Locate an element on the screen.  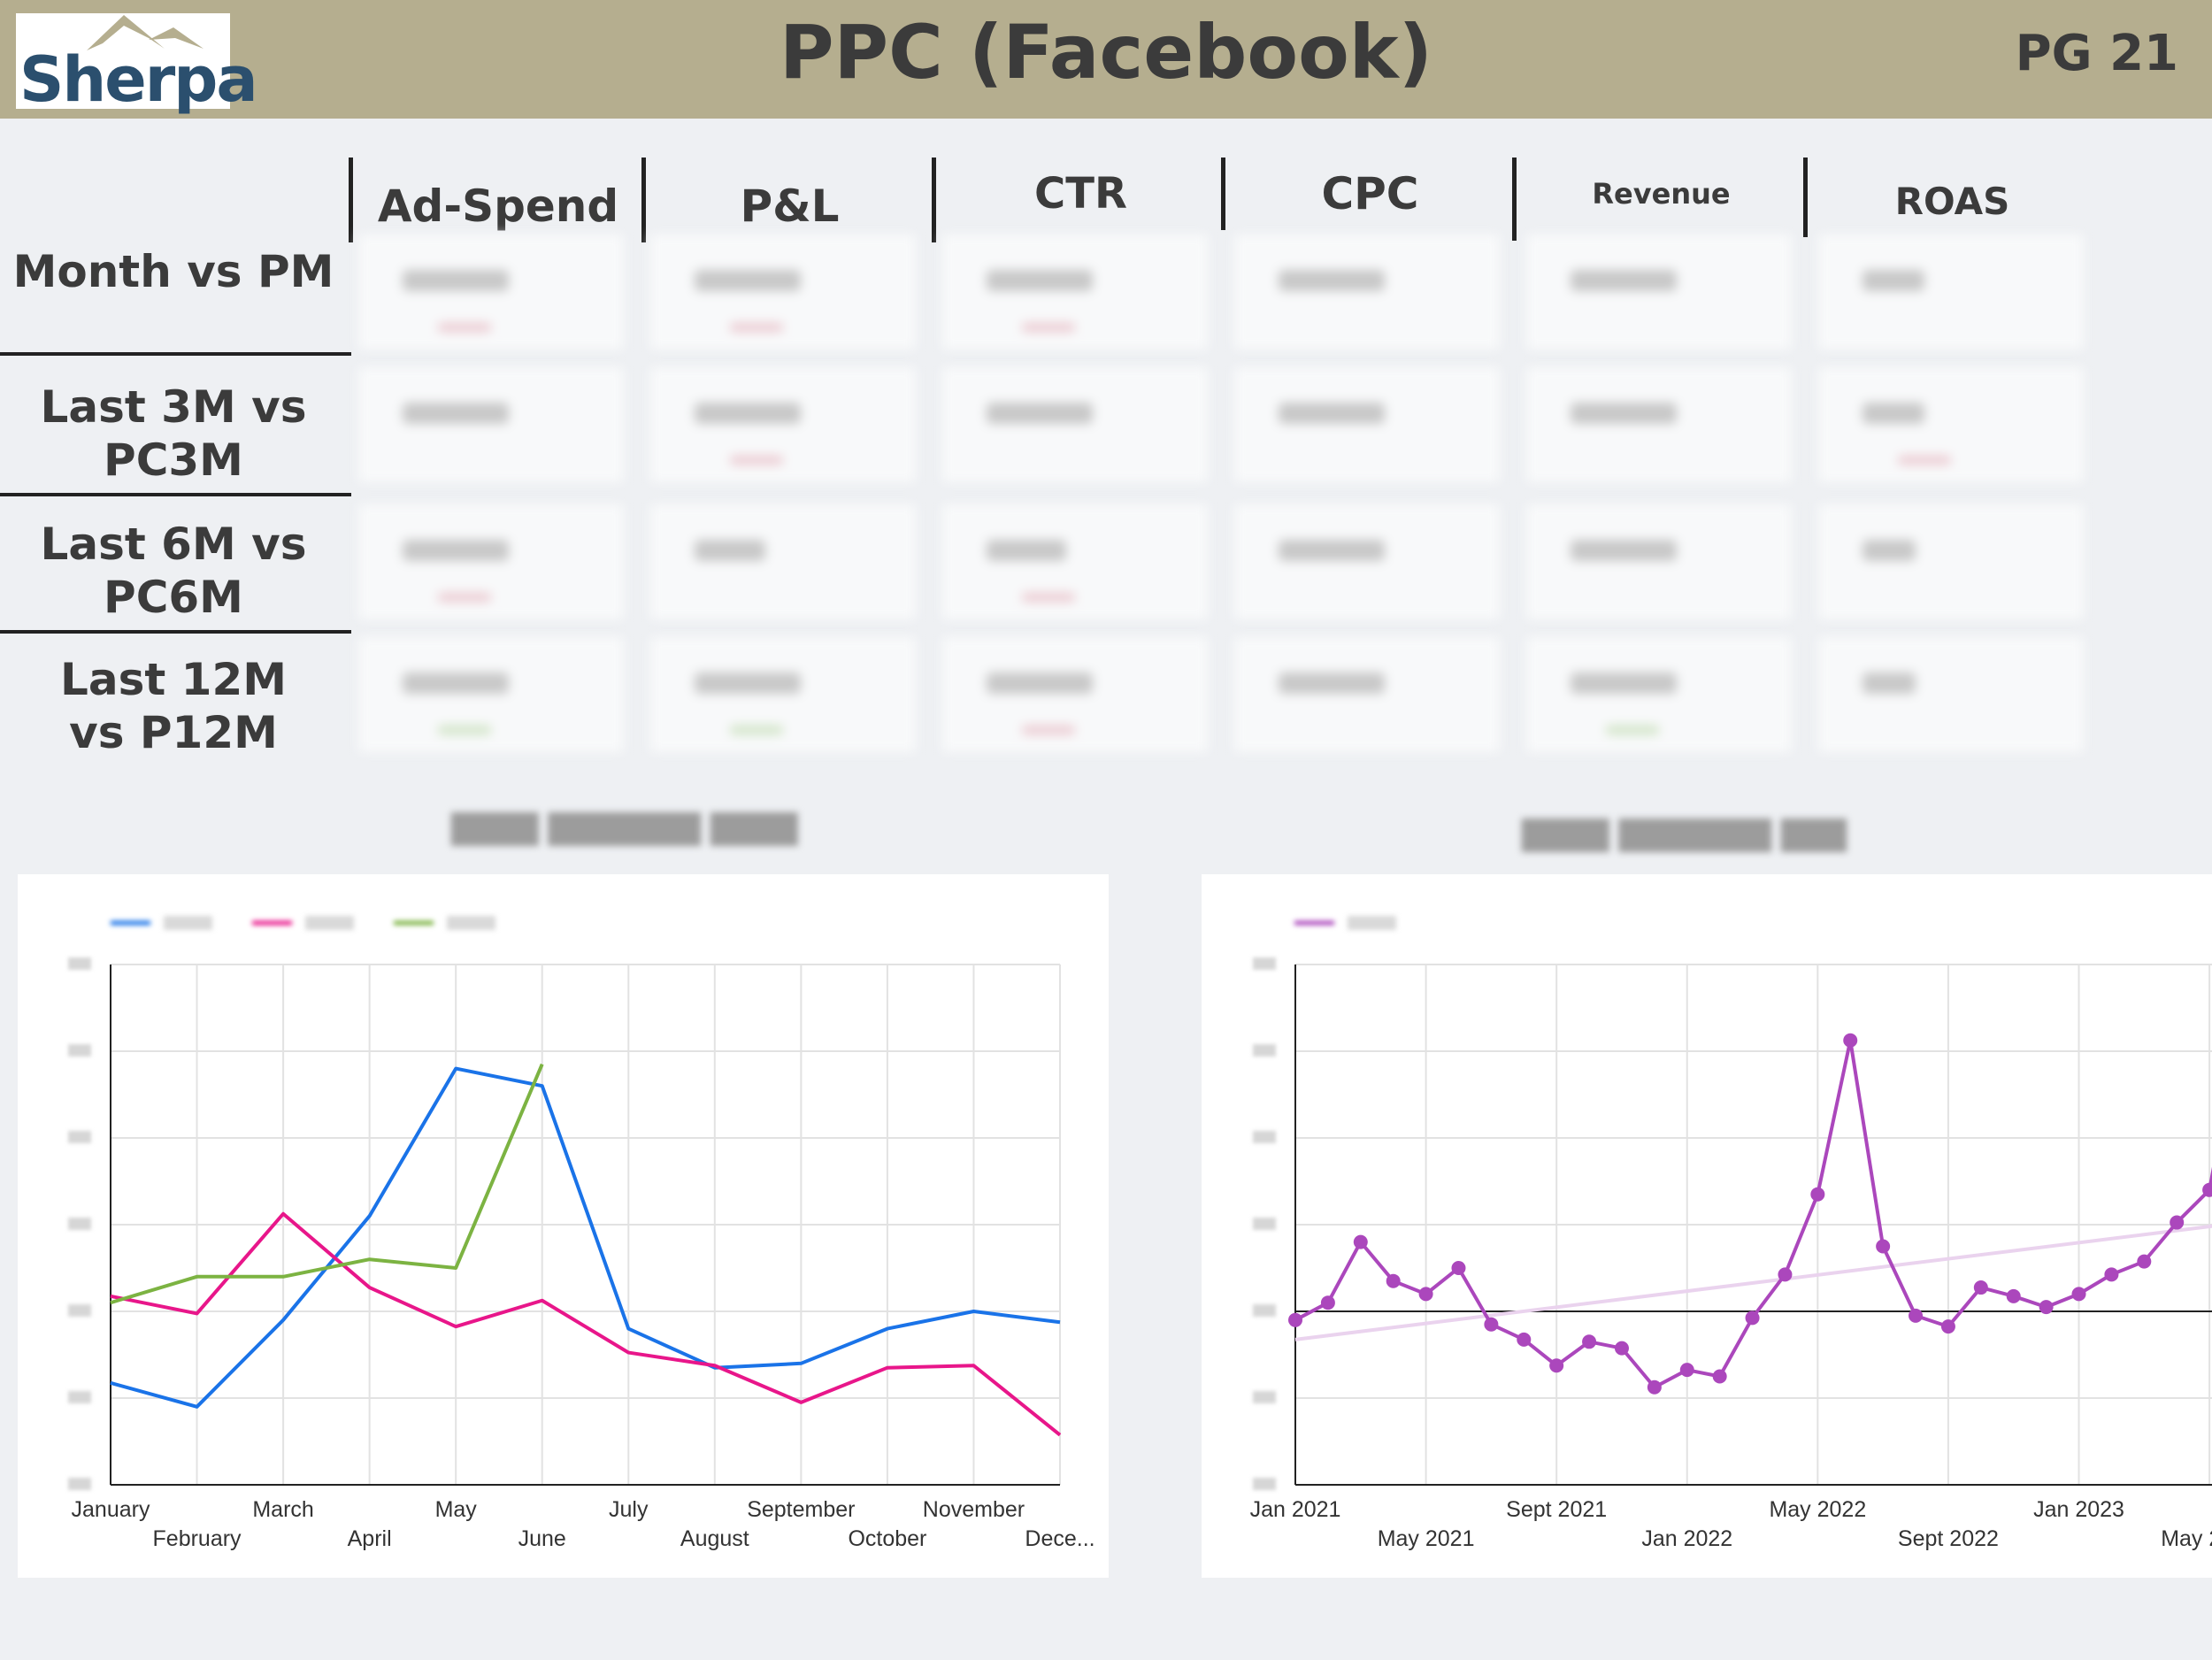
x-tick-label: April is located at coordinates (370, 1538).